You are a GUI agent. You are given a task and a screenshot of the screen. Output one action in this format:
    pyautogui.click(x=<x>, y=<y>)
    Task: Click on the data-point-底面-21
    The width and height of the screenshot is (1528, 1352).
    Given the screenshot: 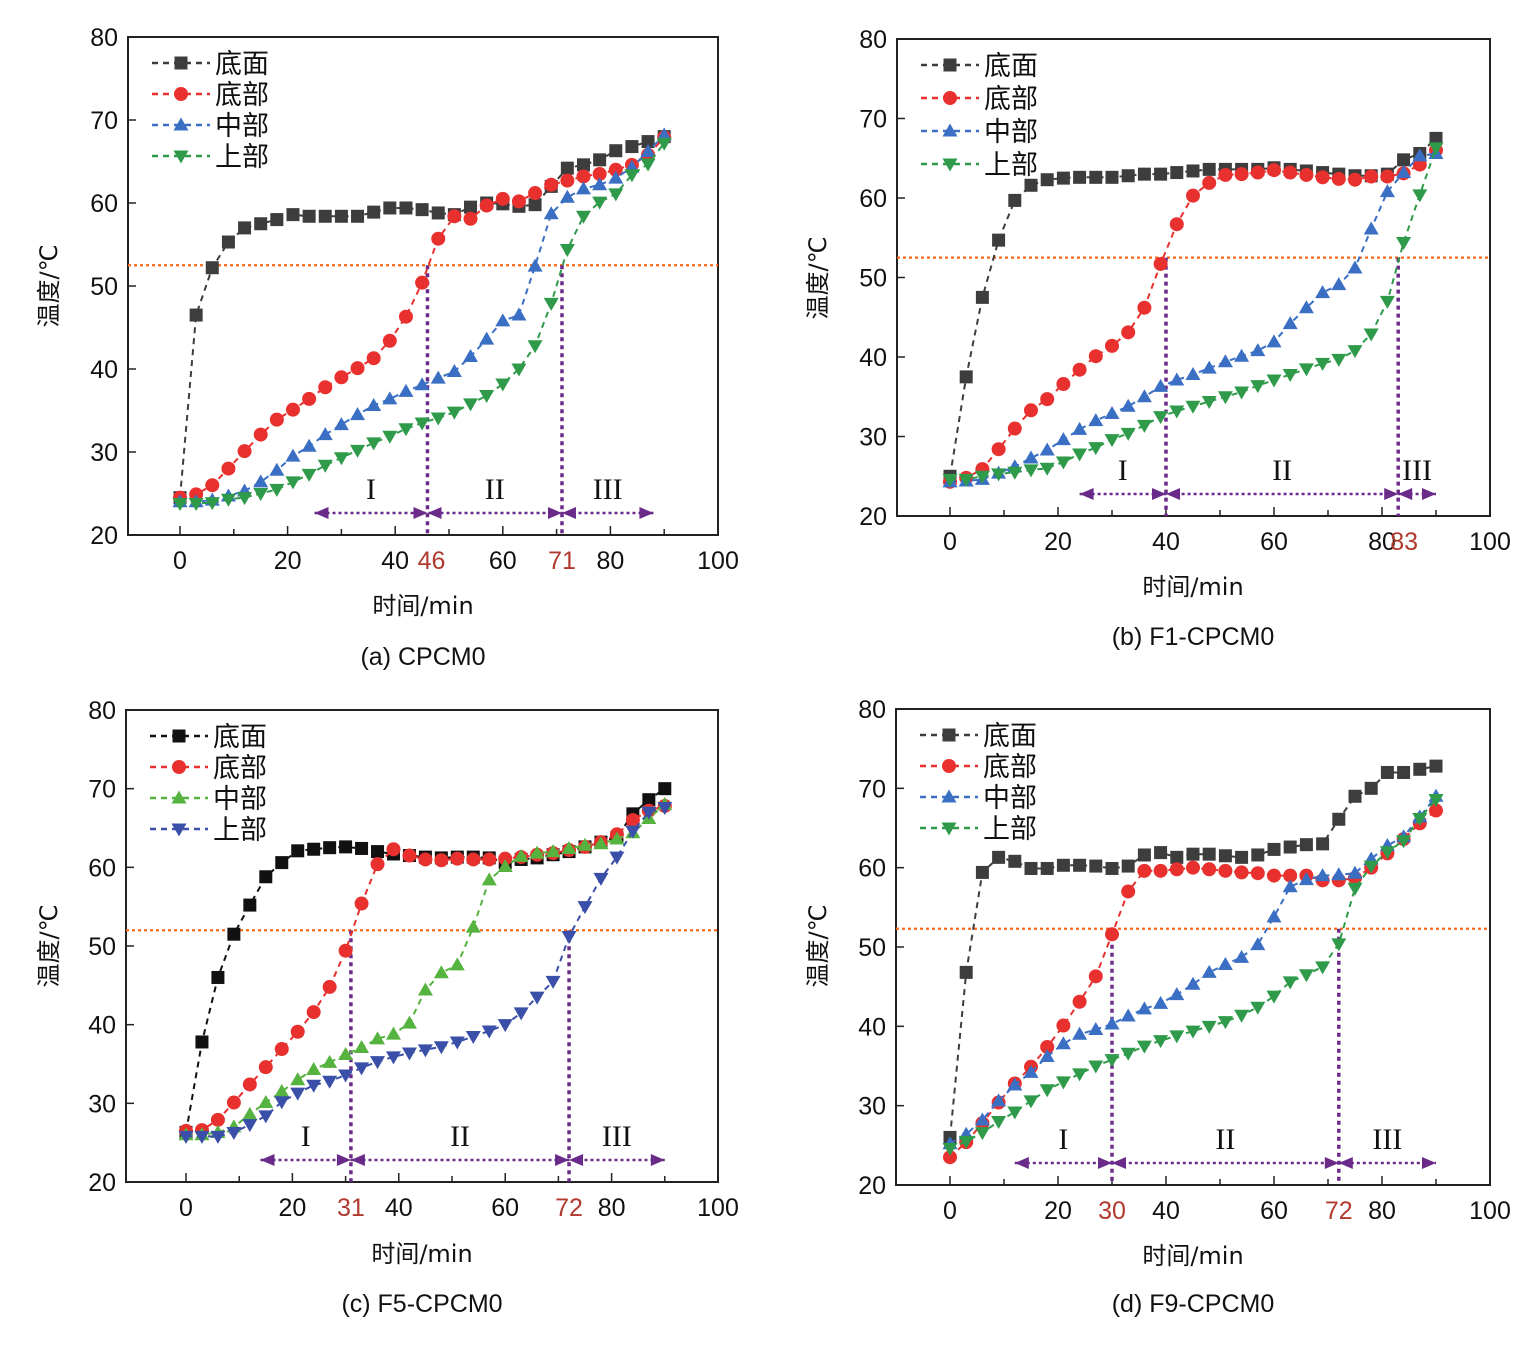 What is the action you would take?
    pyautogui.click(x=293, y=215)
    